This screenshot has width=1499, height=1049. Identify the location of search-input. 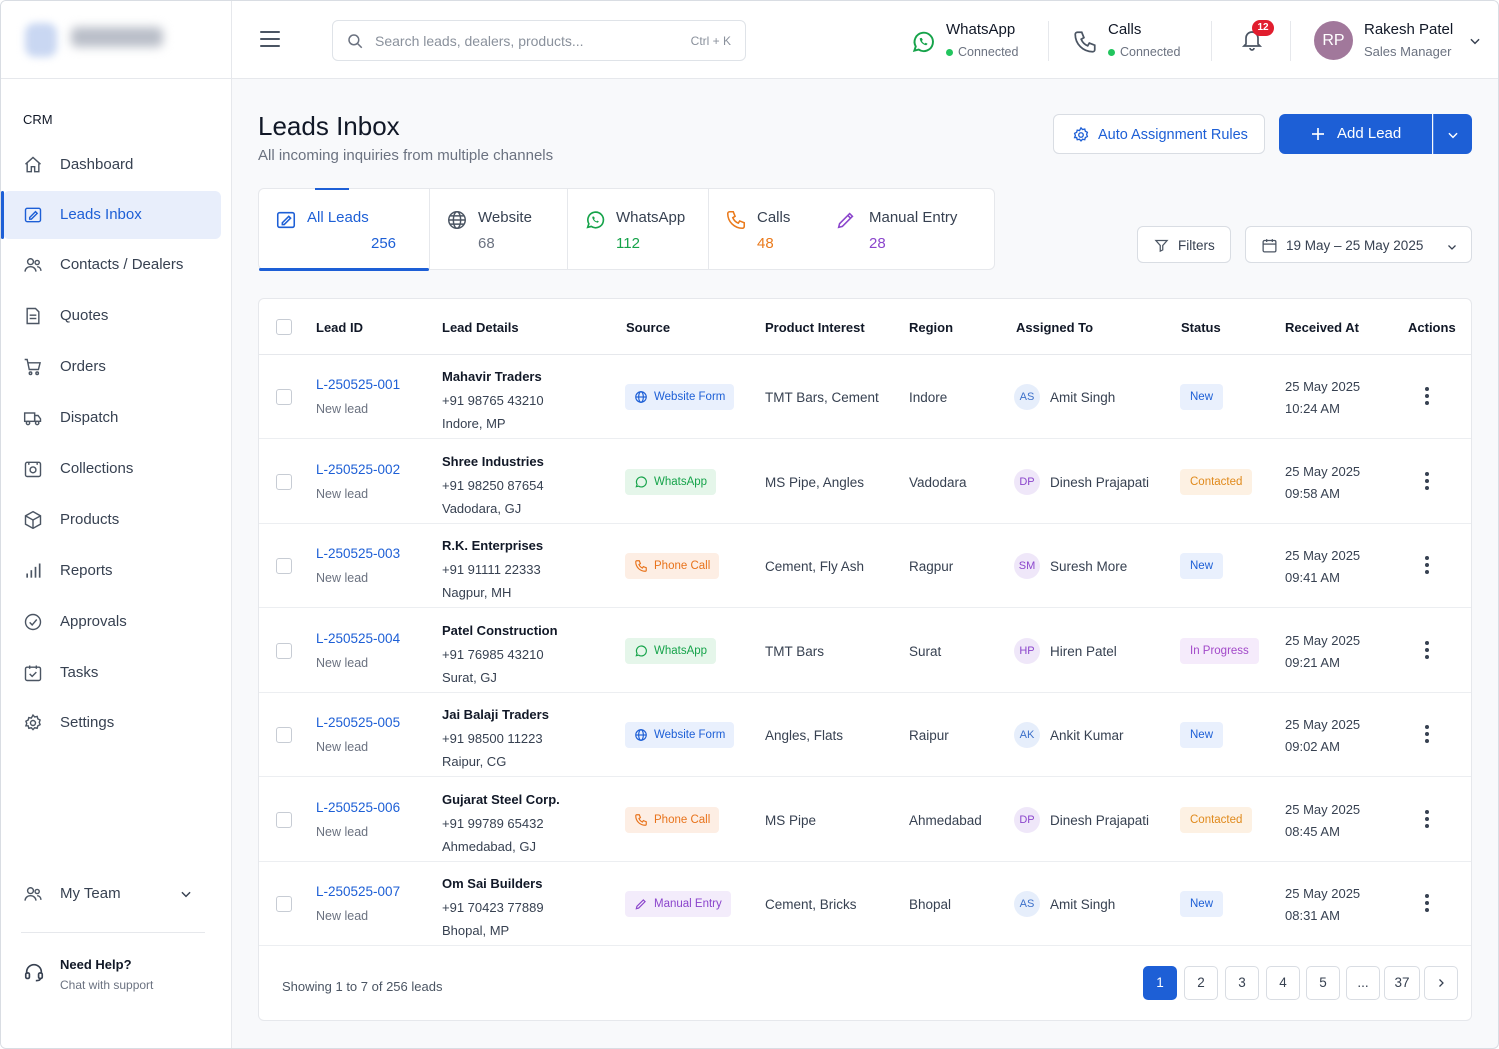
(525, 41).